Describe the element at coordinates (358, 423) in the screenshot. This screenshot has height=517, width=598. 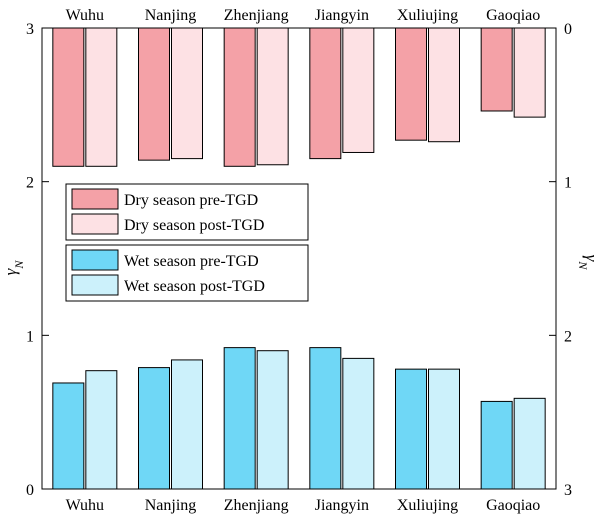
I see `bar-wet-season-post-tgd-jiangyin` at that location.